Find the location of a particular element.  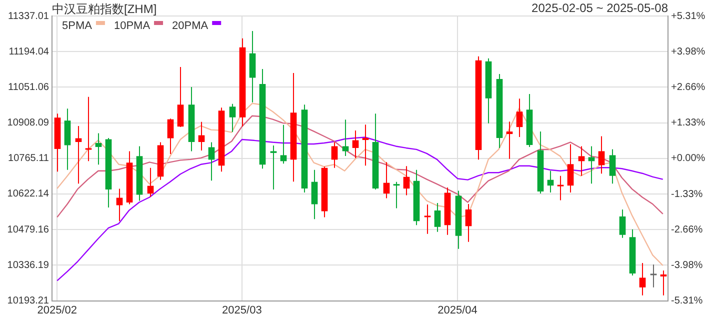

y-tick-label: 10622.14 is located at coordinates (28, 194).